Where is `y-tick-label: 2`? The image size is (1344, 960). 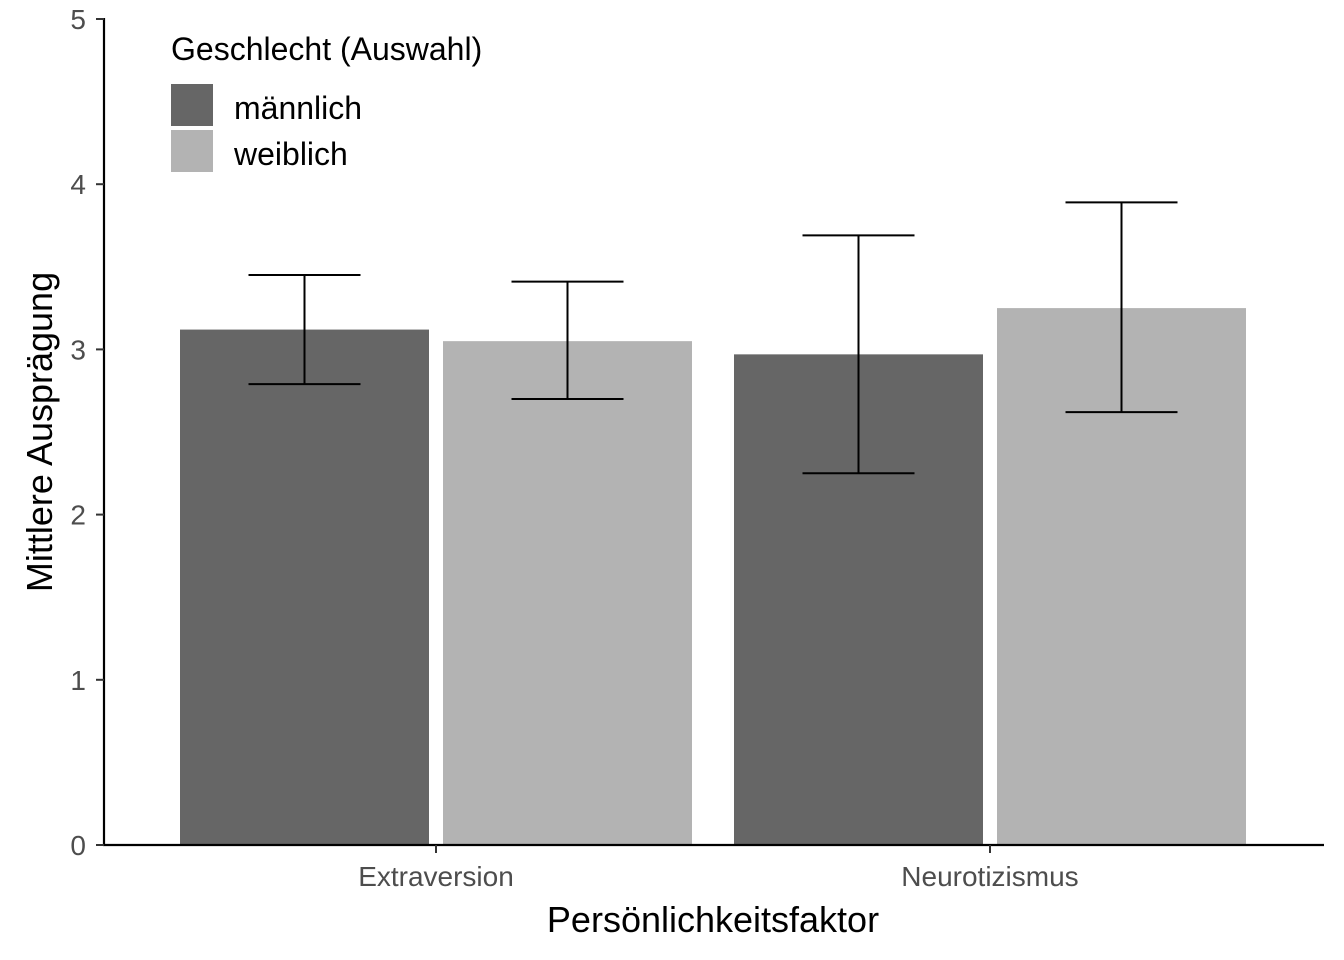
y-tick-label: 2 is located at coordinates (78, 515).